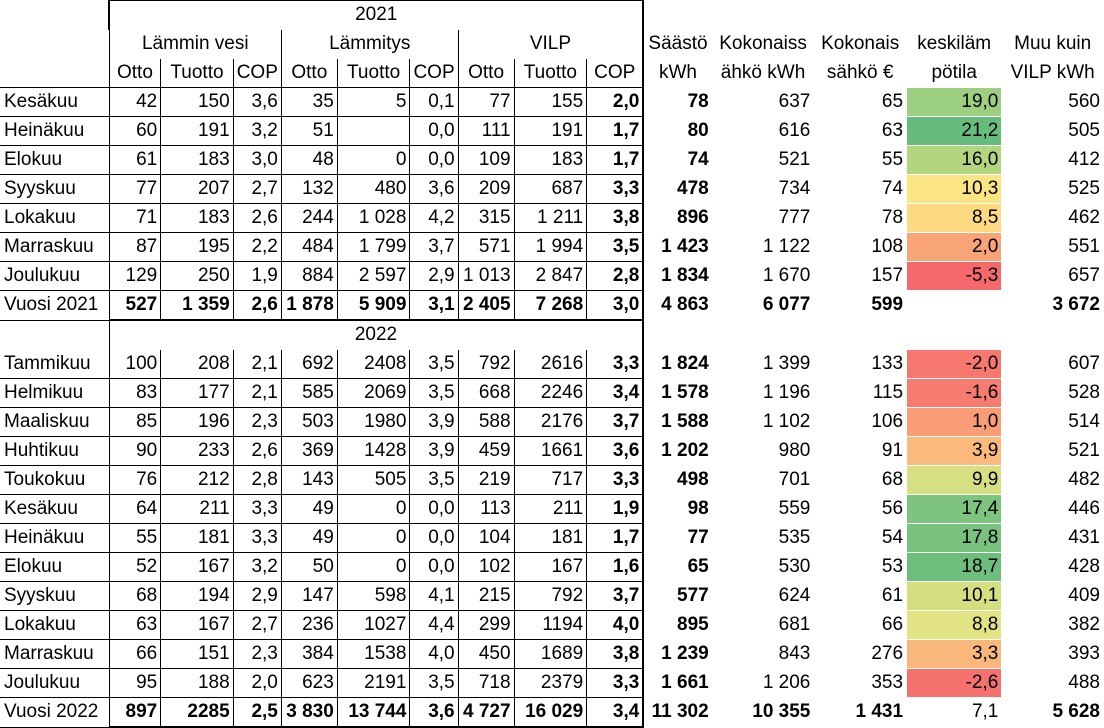 Image resolution: width=1104 pixels, height=728 pixels. What do you see at coordinates (374, 625) in the screenshot?
I see `cell-lt: 1027` at bounding box center [374, 625].